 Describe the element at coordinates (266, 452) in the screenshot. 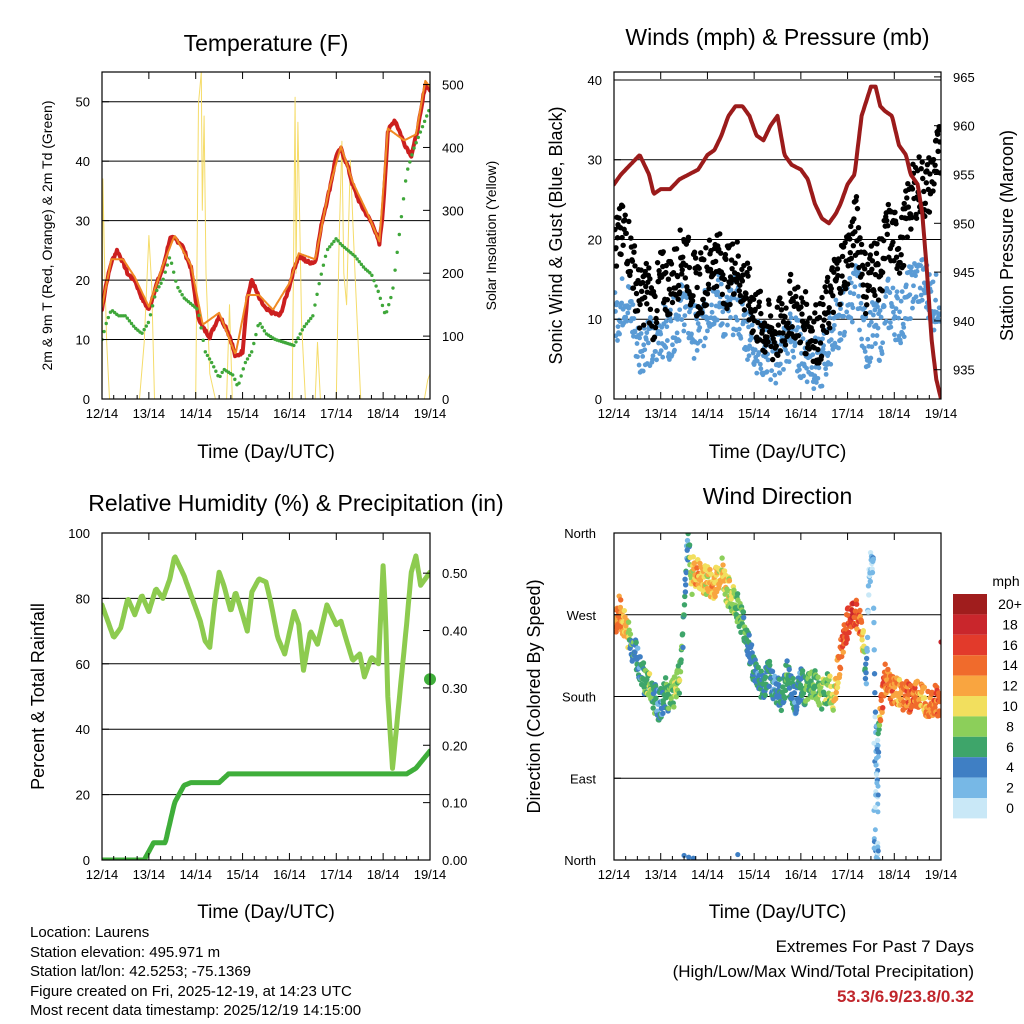

I see `temperature-xlabel: Time (Day/UTC)` at that location.